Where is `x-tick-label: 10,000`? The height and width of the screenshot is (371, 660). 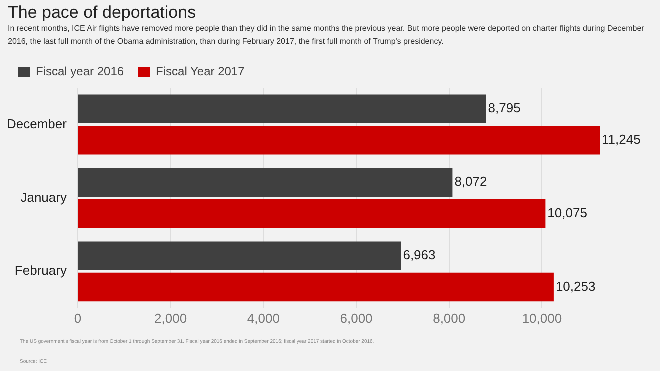 x-tick-label: 10,000 is located at coordinates (542, 318).